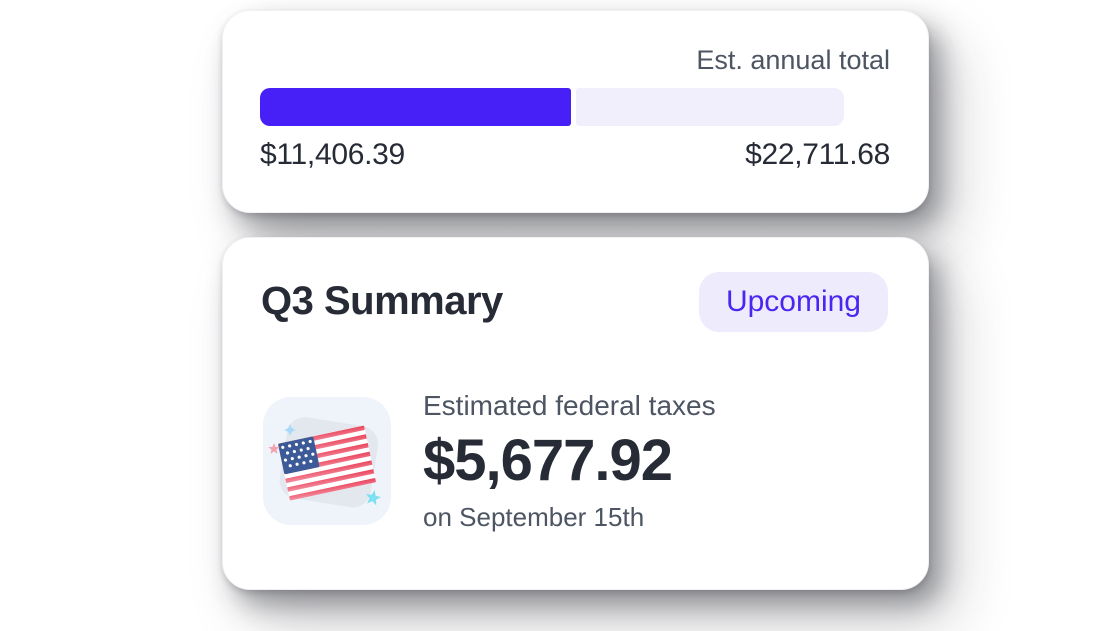 Image resolution: width=1120 pixels, height=631 pixels. Describe the element at coordinates (416, 107) in the screenshot. I see `progress-fill` at that location.